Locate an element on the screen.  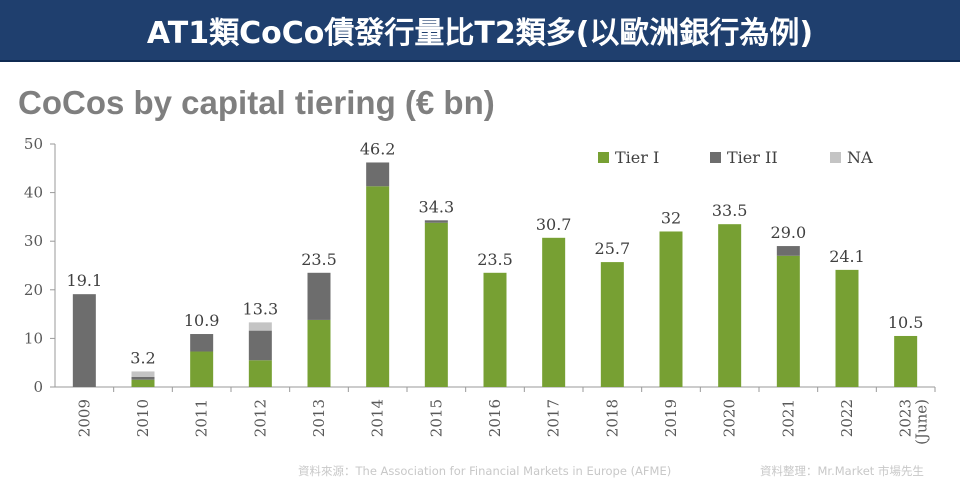
x-tick-label: 2018 is located at coordinates (612, 418).